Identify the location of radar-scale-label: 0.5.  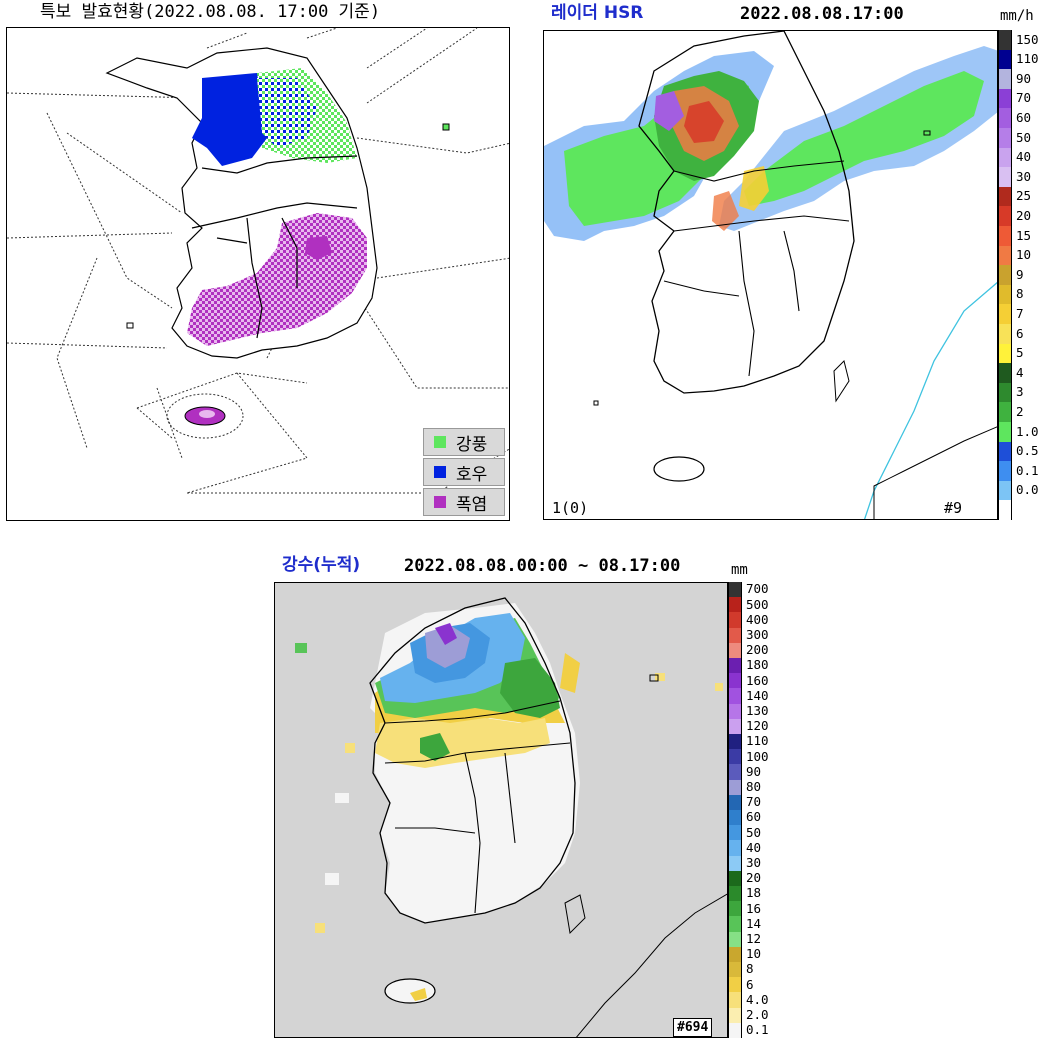
(1027, 451).